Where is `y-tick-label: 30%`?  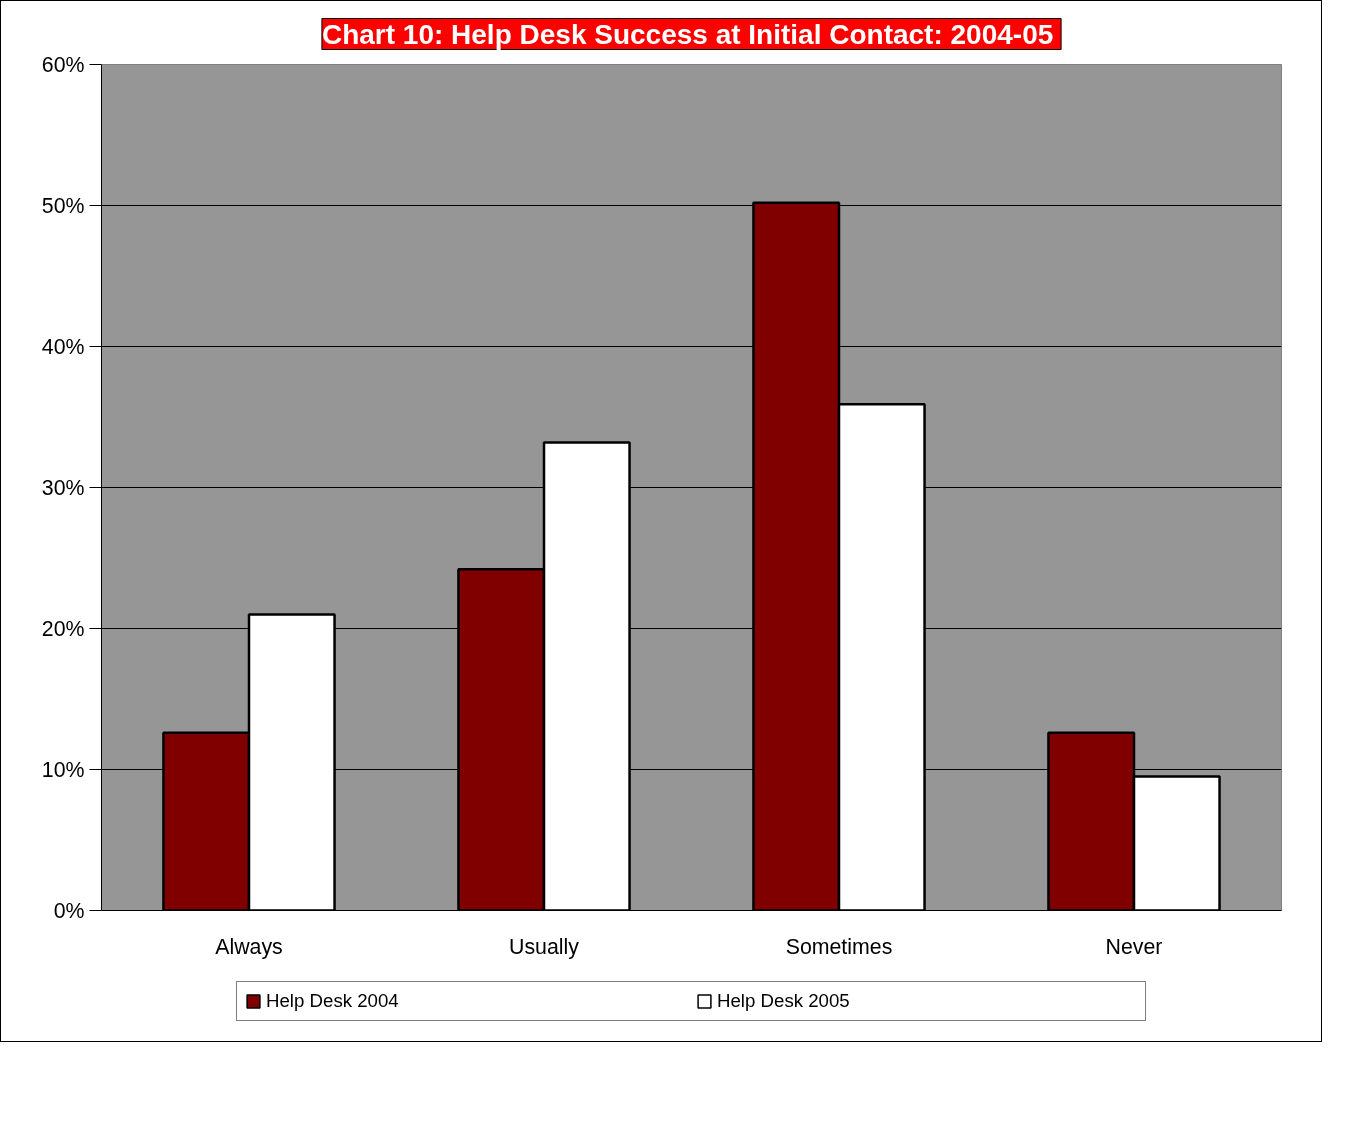
y-tick-label: 30% is located at coordinates (63, 487).